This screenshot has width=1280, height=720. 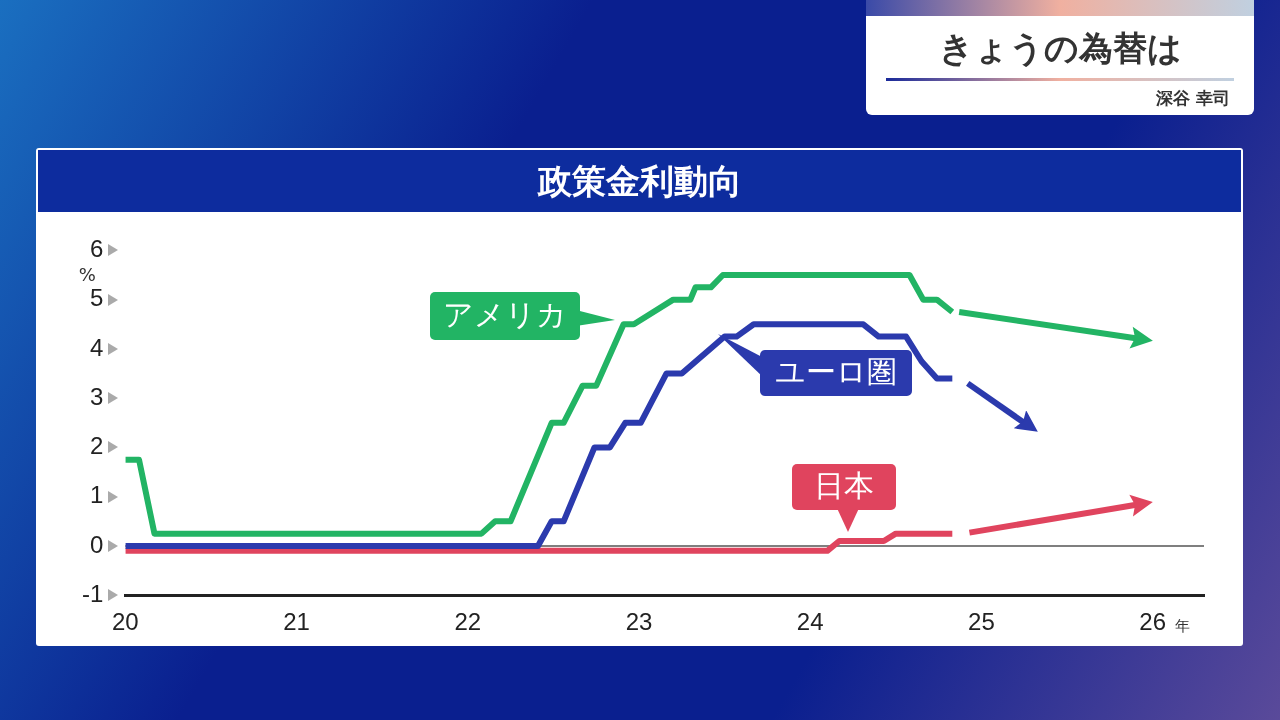 What do you see at coordinates (639, 622) in the screenshot?
I see `x-tick-label: 23` at bounding box center [639, 622].